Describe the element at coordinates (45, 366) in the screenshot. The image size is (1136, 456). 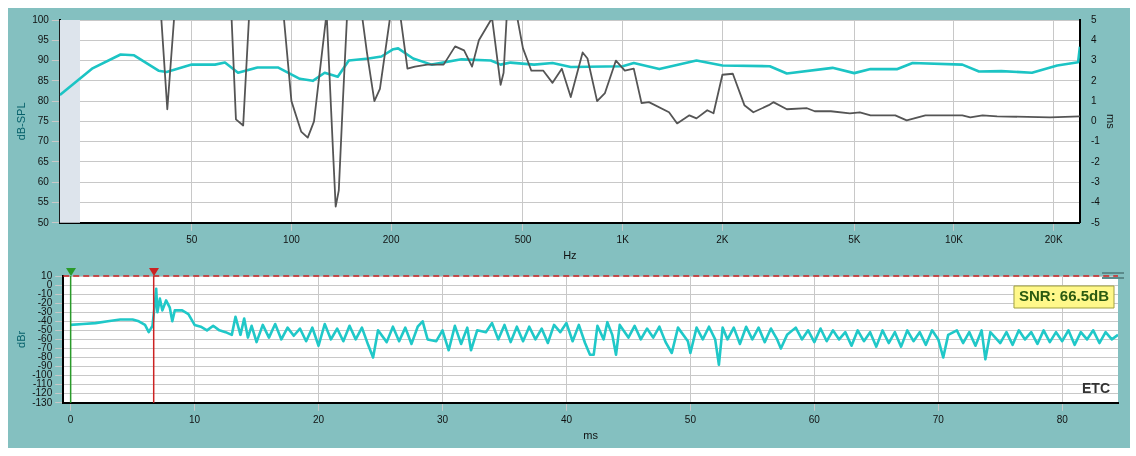
I see `y-tick-label: -90` at that location.